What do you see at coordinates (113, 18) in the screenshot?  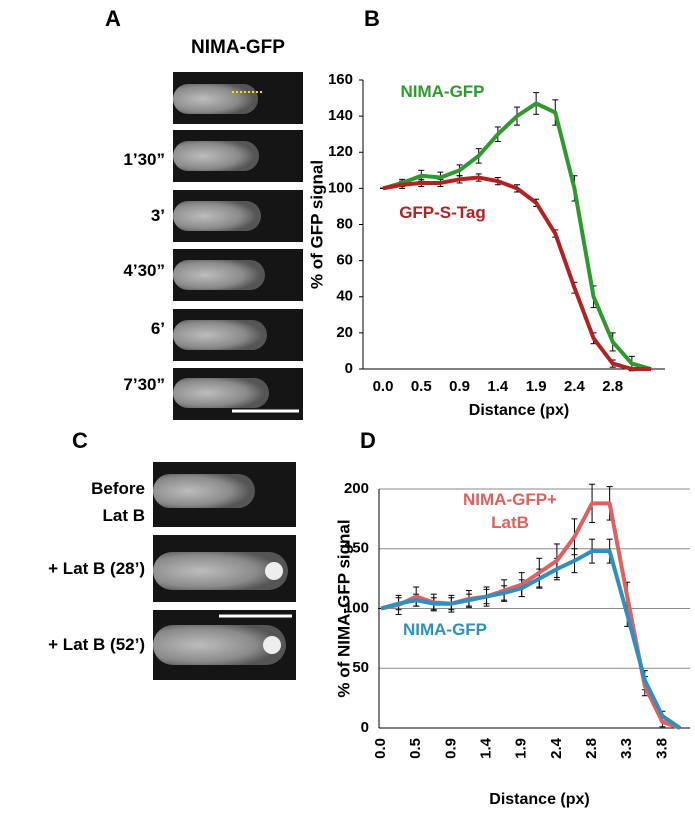 I see `panel-label: A` at bounding box center [113, 18].